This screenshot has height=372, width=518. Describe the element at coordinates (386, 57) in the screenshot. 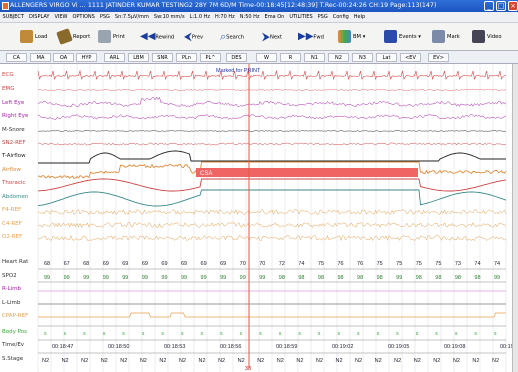

I see `event-type-lat: Lat` at that location.